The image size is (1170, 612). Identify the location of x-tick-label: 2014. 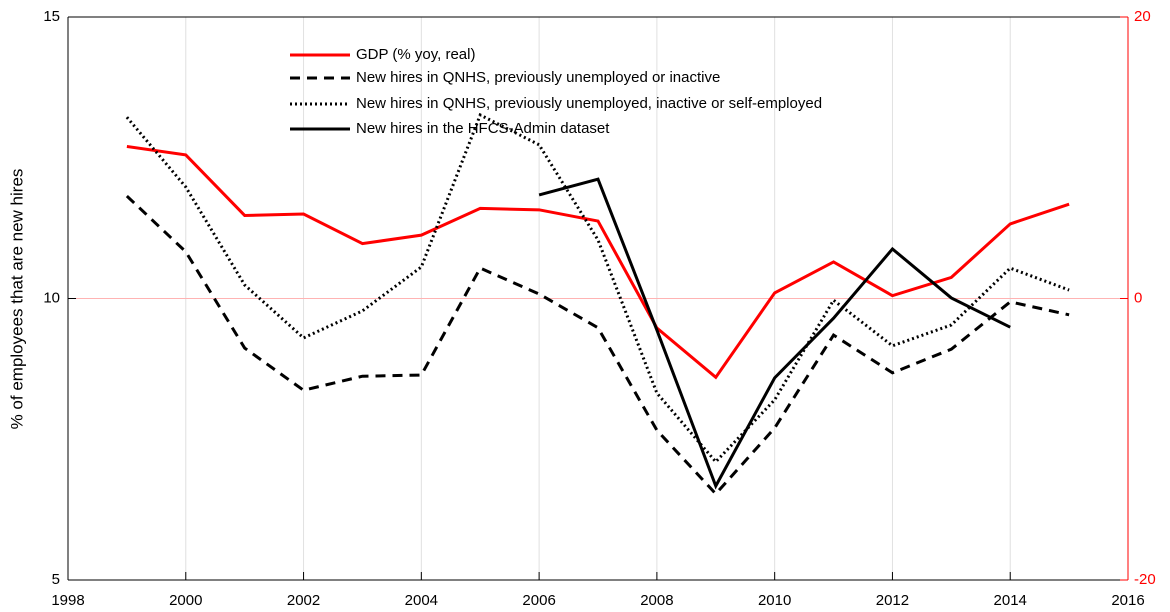
(1010, 600).